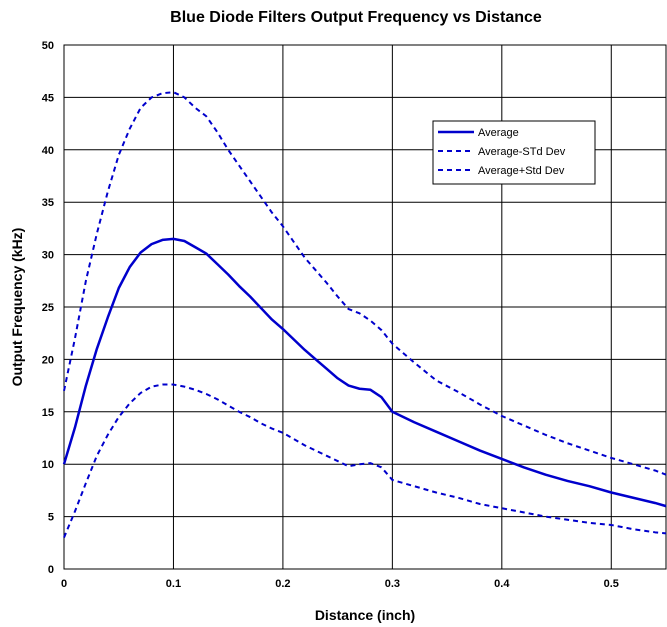  What do you see at coordinates (48, 465) in the screenshot?
I see `y-tick-label: 10` at bounding box center [48, 465].